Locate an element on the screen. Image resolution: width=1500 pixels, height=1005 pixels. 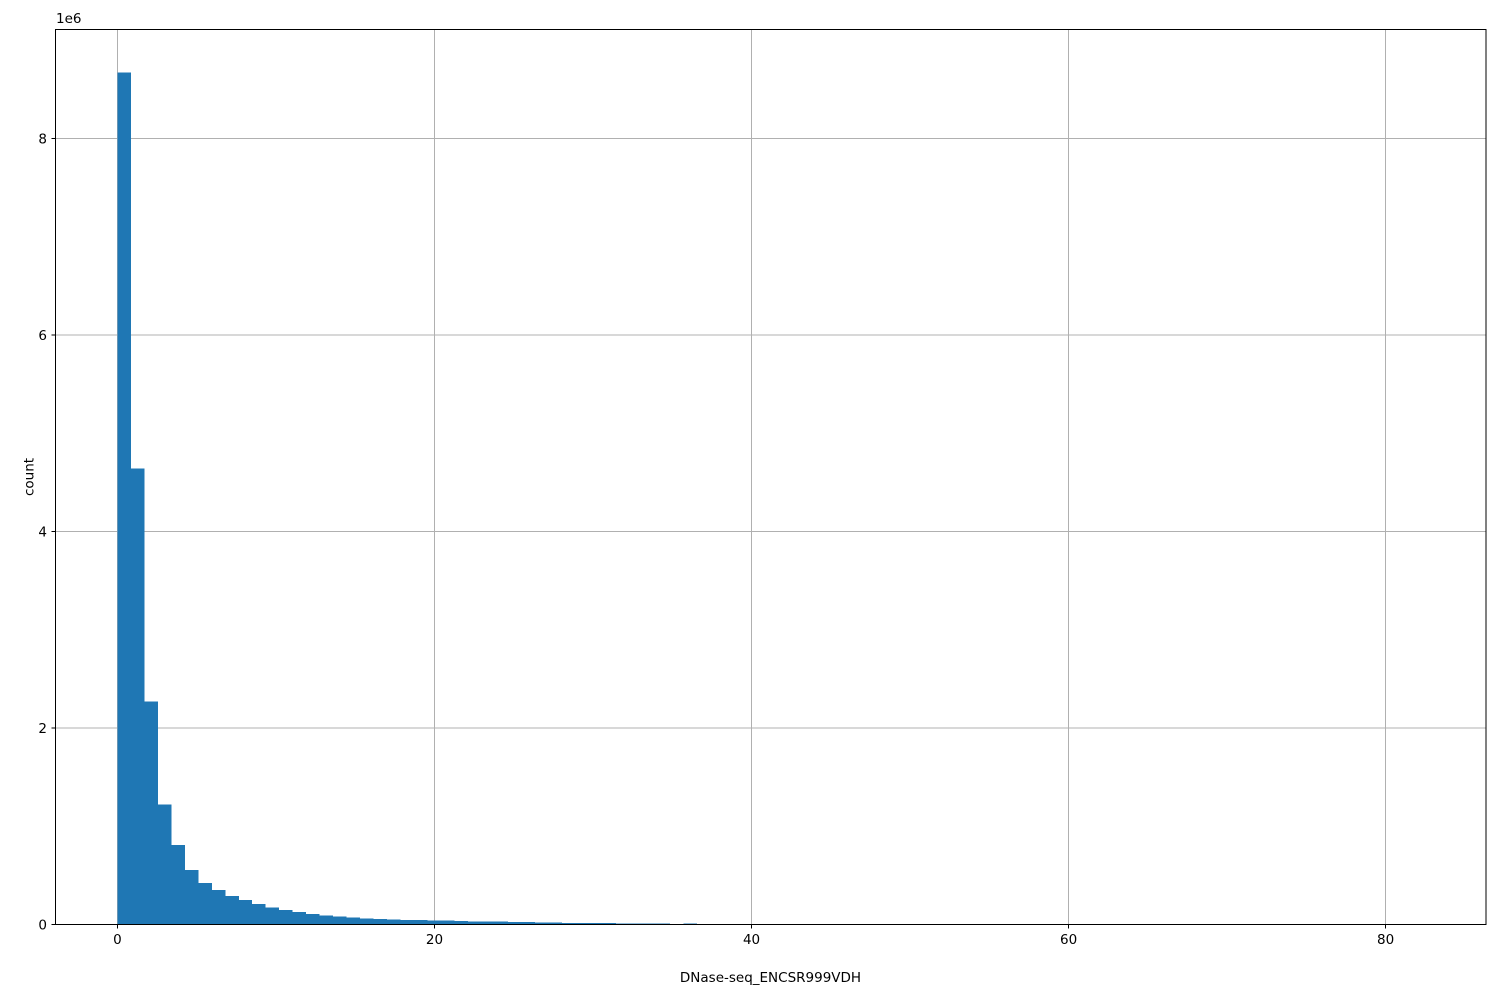
x-tick-label: 20 is located at coordinates (434, 940).